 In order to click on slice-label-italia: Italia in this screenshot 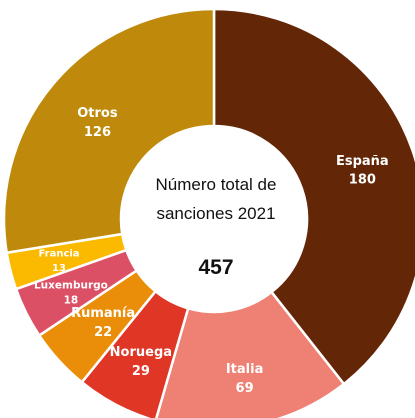, I will do `click(245, 369)`.